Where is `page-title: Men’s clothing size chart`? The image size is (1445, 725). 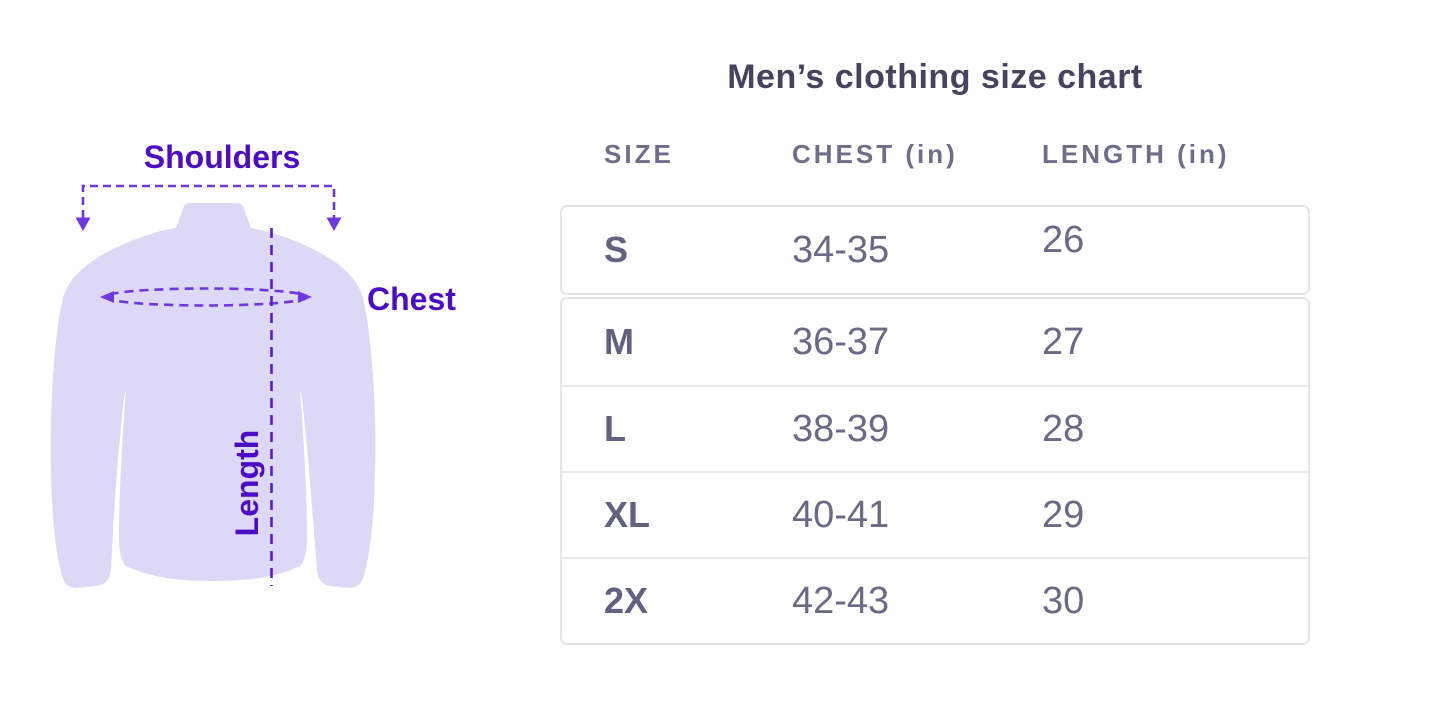
page-title: Men’s clothing size chart is located at coordinates (935, 77).